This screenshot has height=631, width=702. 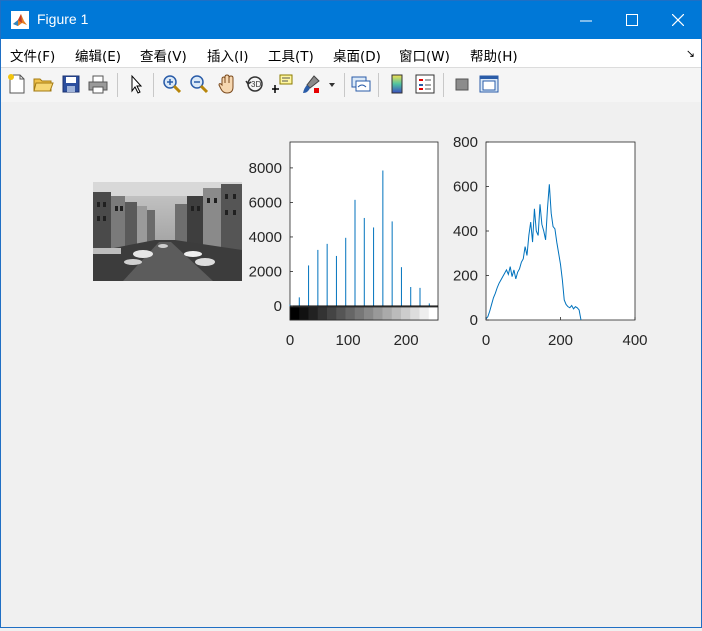 I want to click on maximize-button, so click(x=632, y=20).